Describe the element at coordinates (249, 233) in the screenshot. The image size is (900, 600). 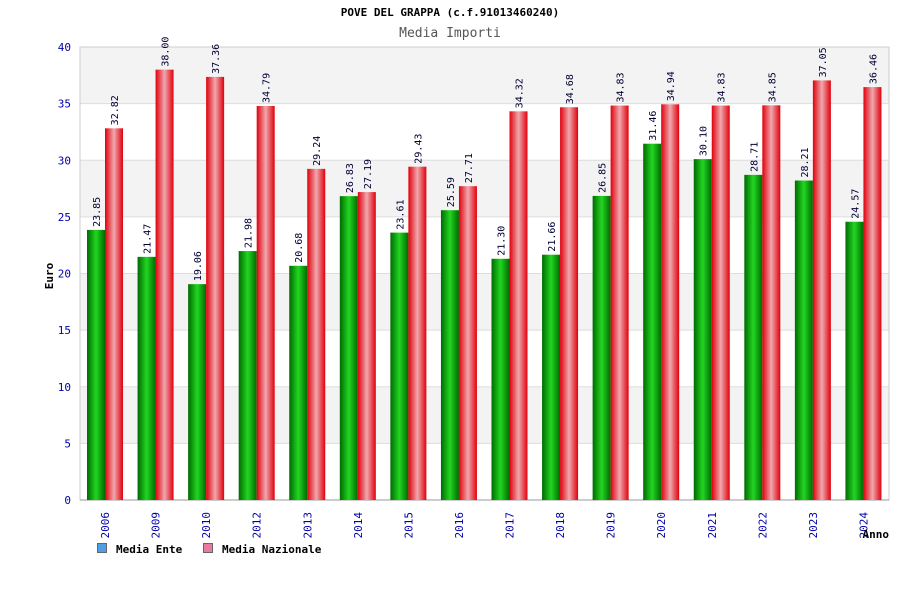
I see `data-label: 21.98` at that location.